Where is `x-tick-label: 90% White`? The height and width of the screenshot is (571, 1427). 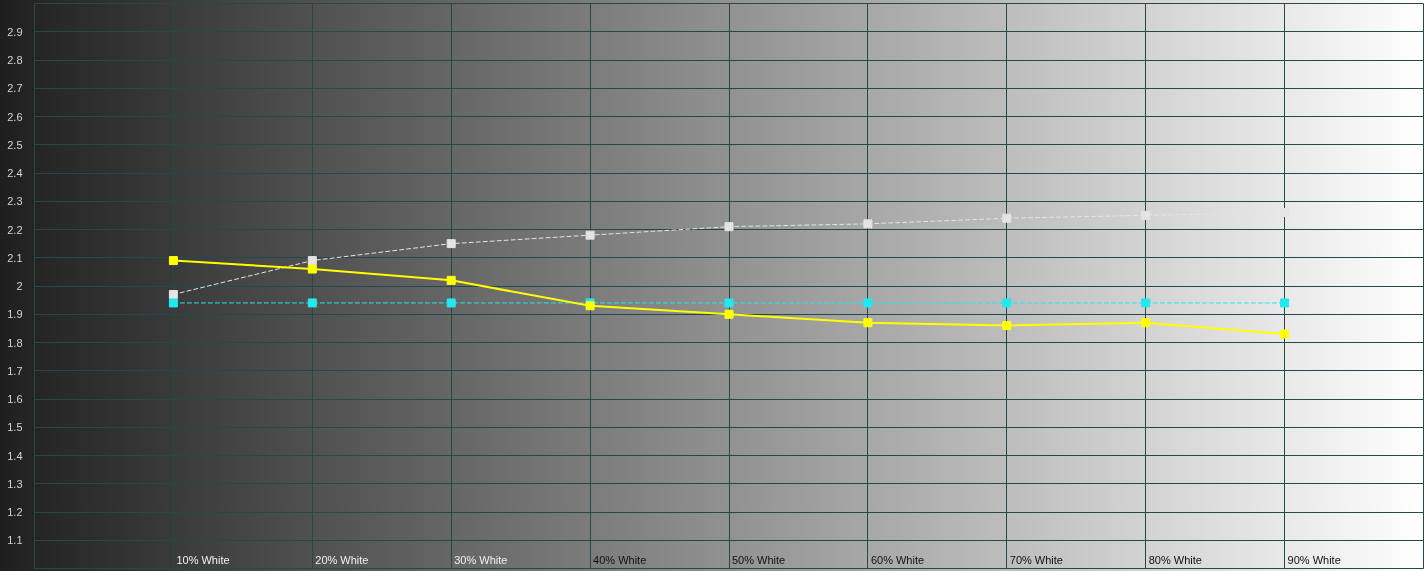
x-tick-label: 90% White is located at coordinates (1314, 559).